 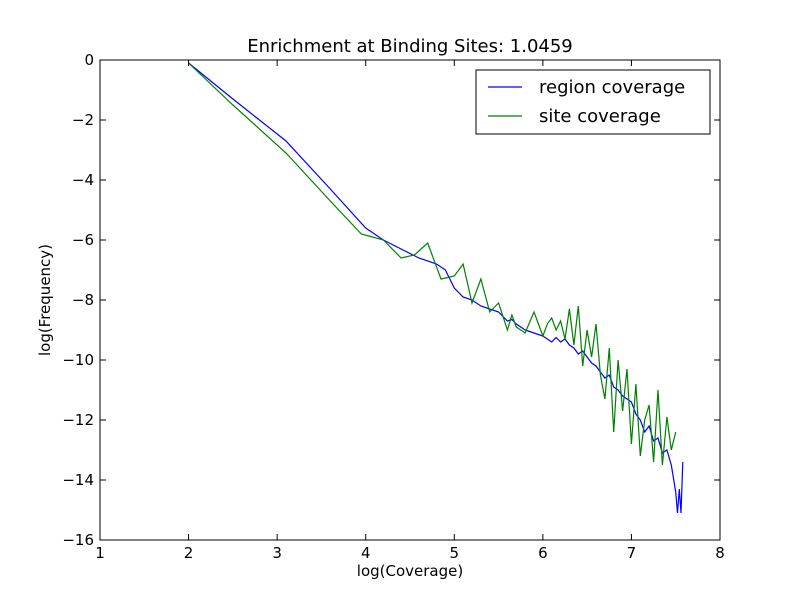 I want to click on y-tick-label: −4, so click(x=83, y=180).